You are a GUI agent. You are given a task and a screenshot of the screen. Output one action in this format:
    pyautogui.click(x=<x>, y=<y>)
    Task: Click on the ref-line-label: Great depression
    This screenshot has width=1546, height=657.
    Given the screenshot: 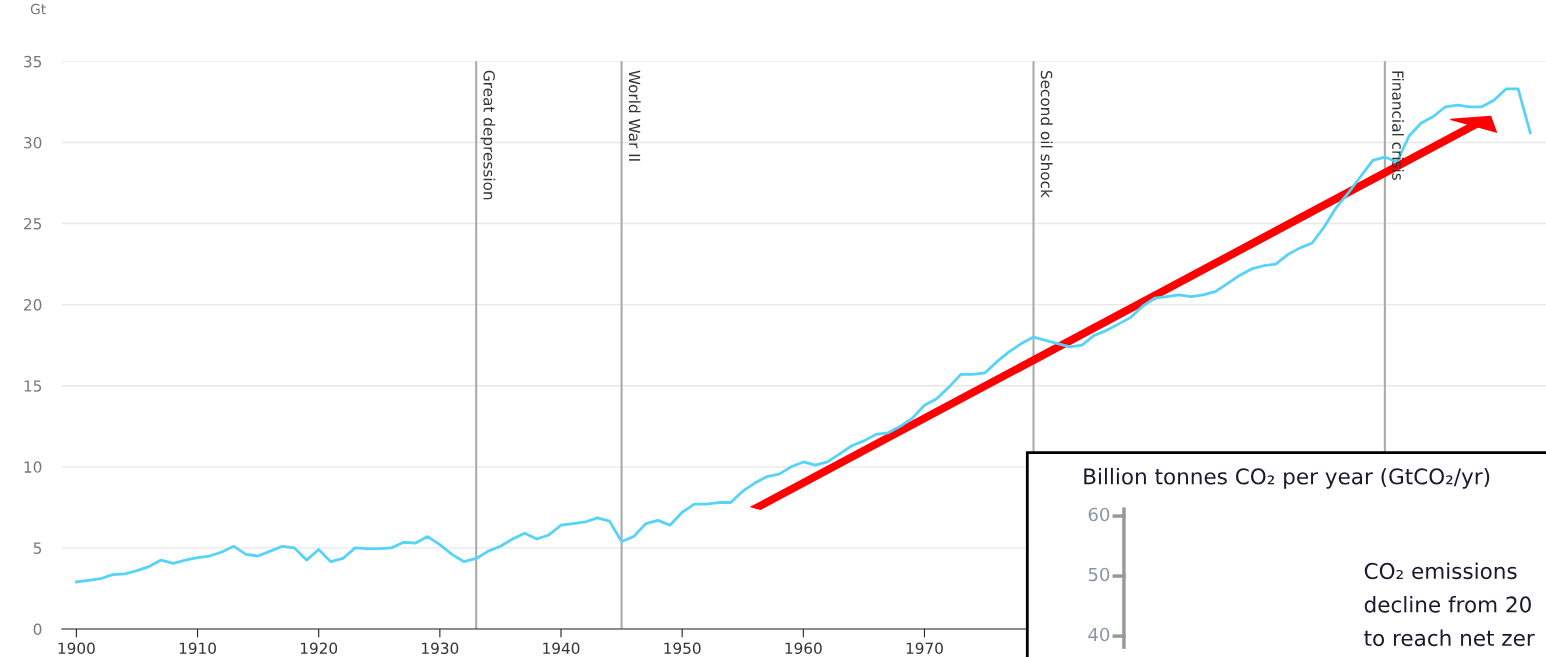 What is the action you would take?
    pyautogui.click(x=488, y=135)
    